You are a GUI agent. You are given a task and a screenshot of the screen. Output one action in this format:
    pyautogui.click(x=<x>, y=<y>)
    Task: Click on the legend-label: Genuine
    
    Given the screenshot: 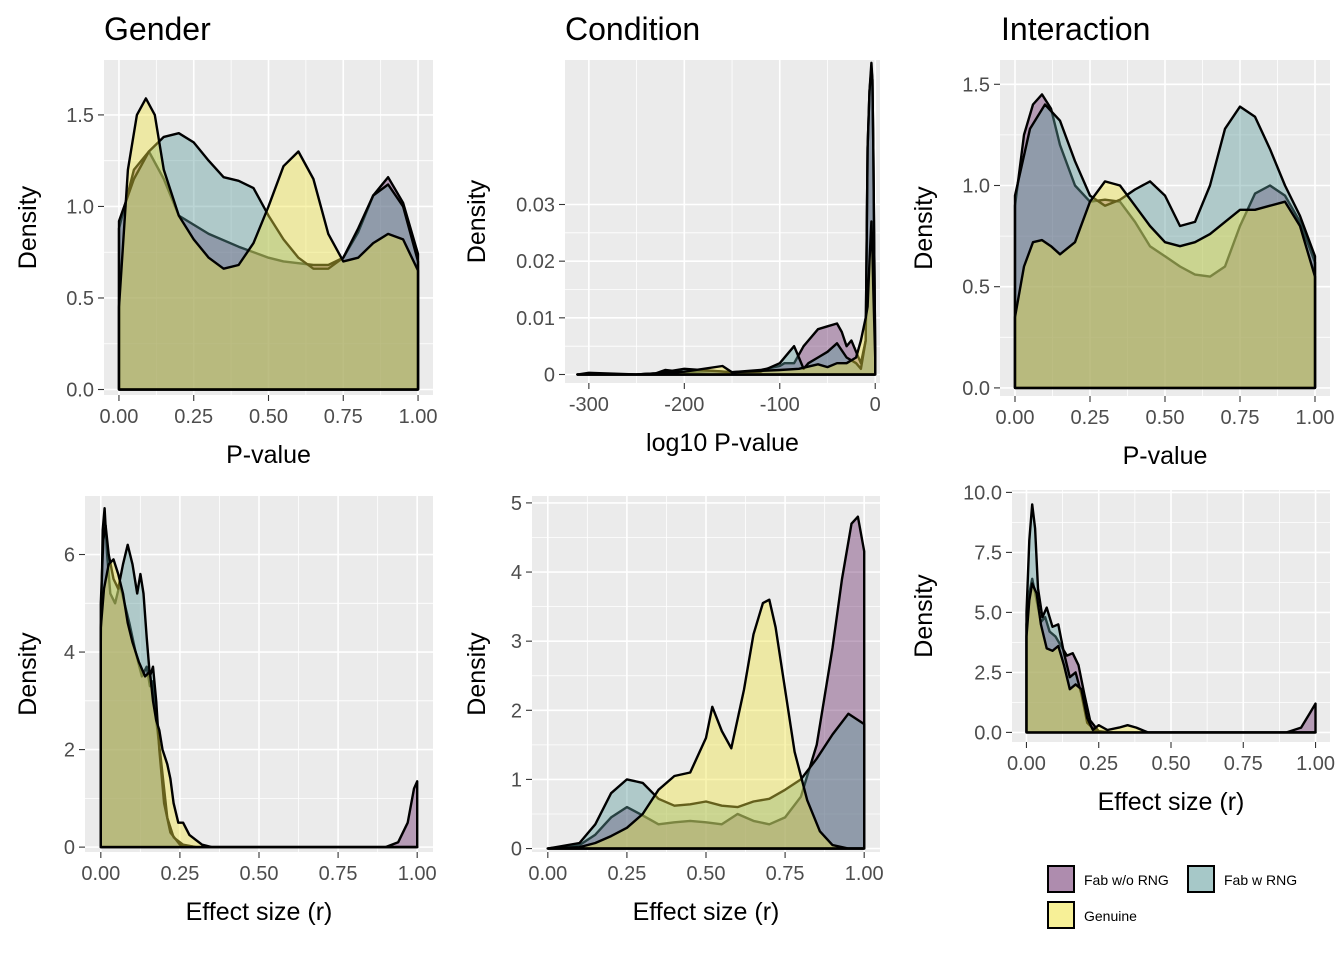 What is the action you would take?
    pyautogui.click(x=1110, y=916)
    